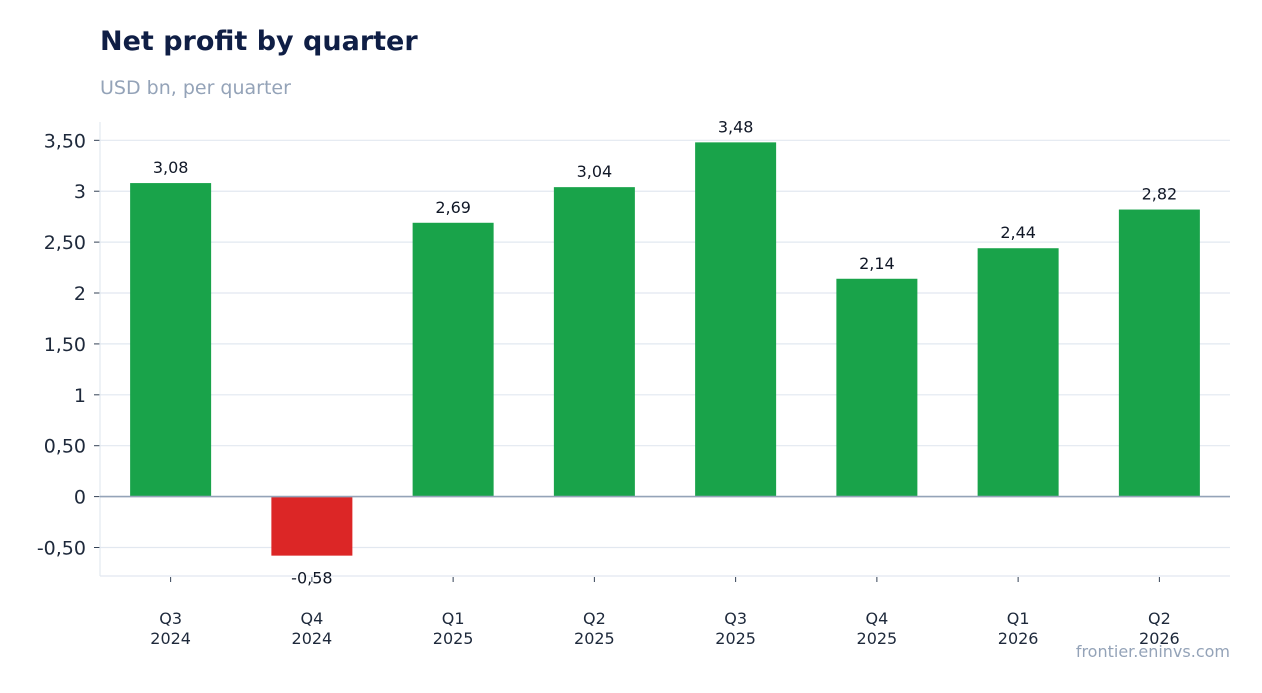  I want to click on y-tick-label: 0,50, so click(65, 447).